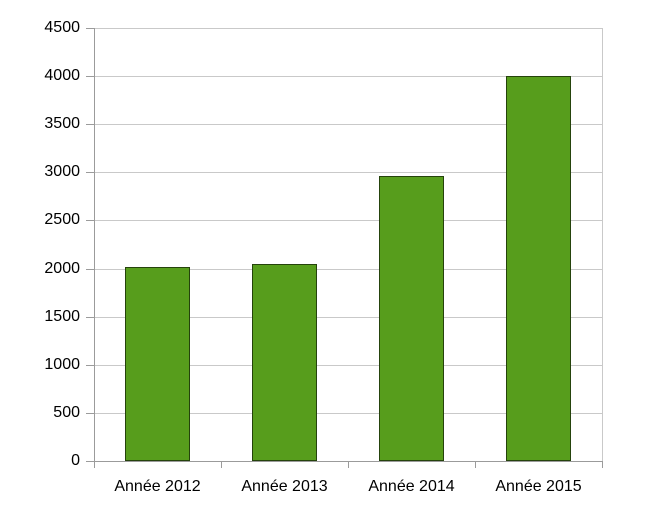 The image size is (646, 519). What do you see at coordinates (75, 460) in the screenshot?
I see `y-axis-tick-label: 0` at bounding box center [75, 460].